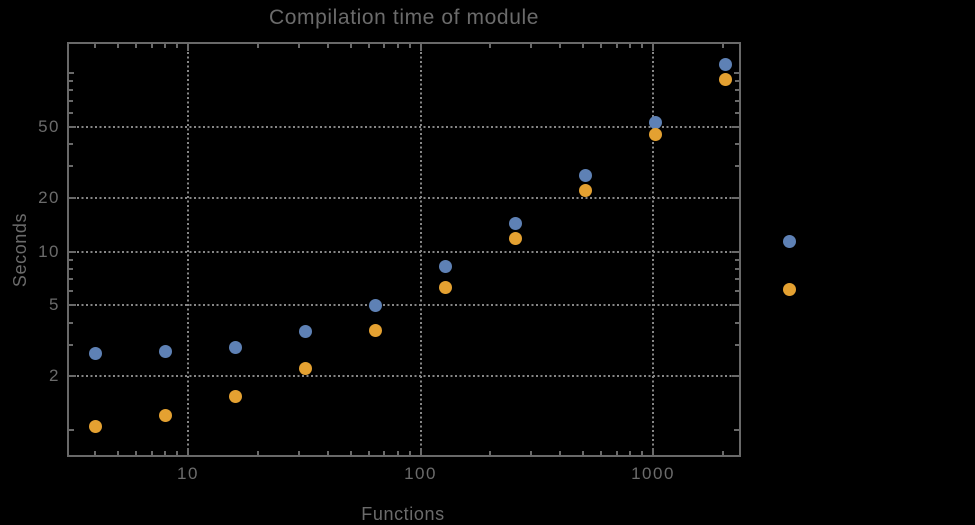 This screenshot has height=525, width=975. What do you see at coordinates (188, 473) in the screenshot?
I see `x-tick-label: 10` at bounding box center [188, 473].